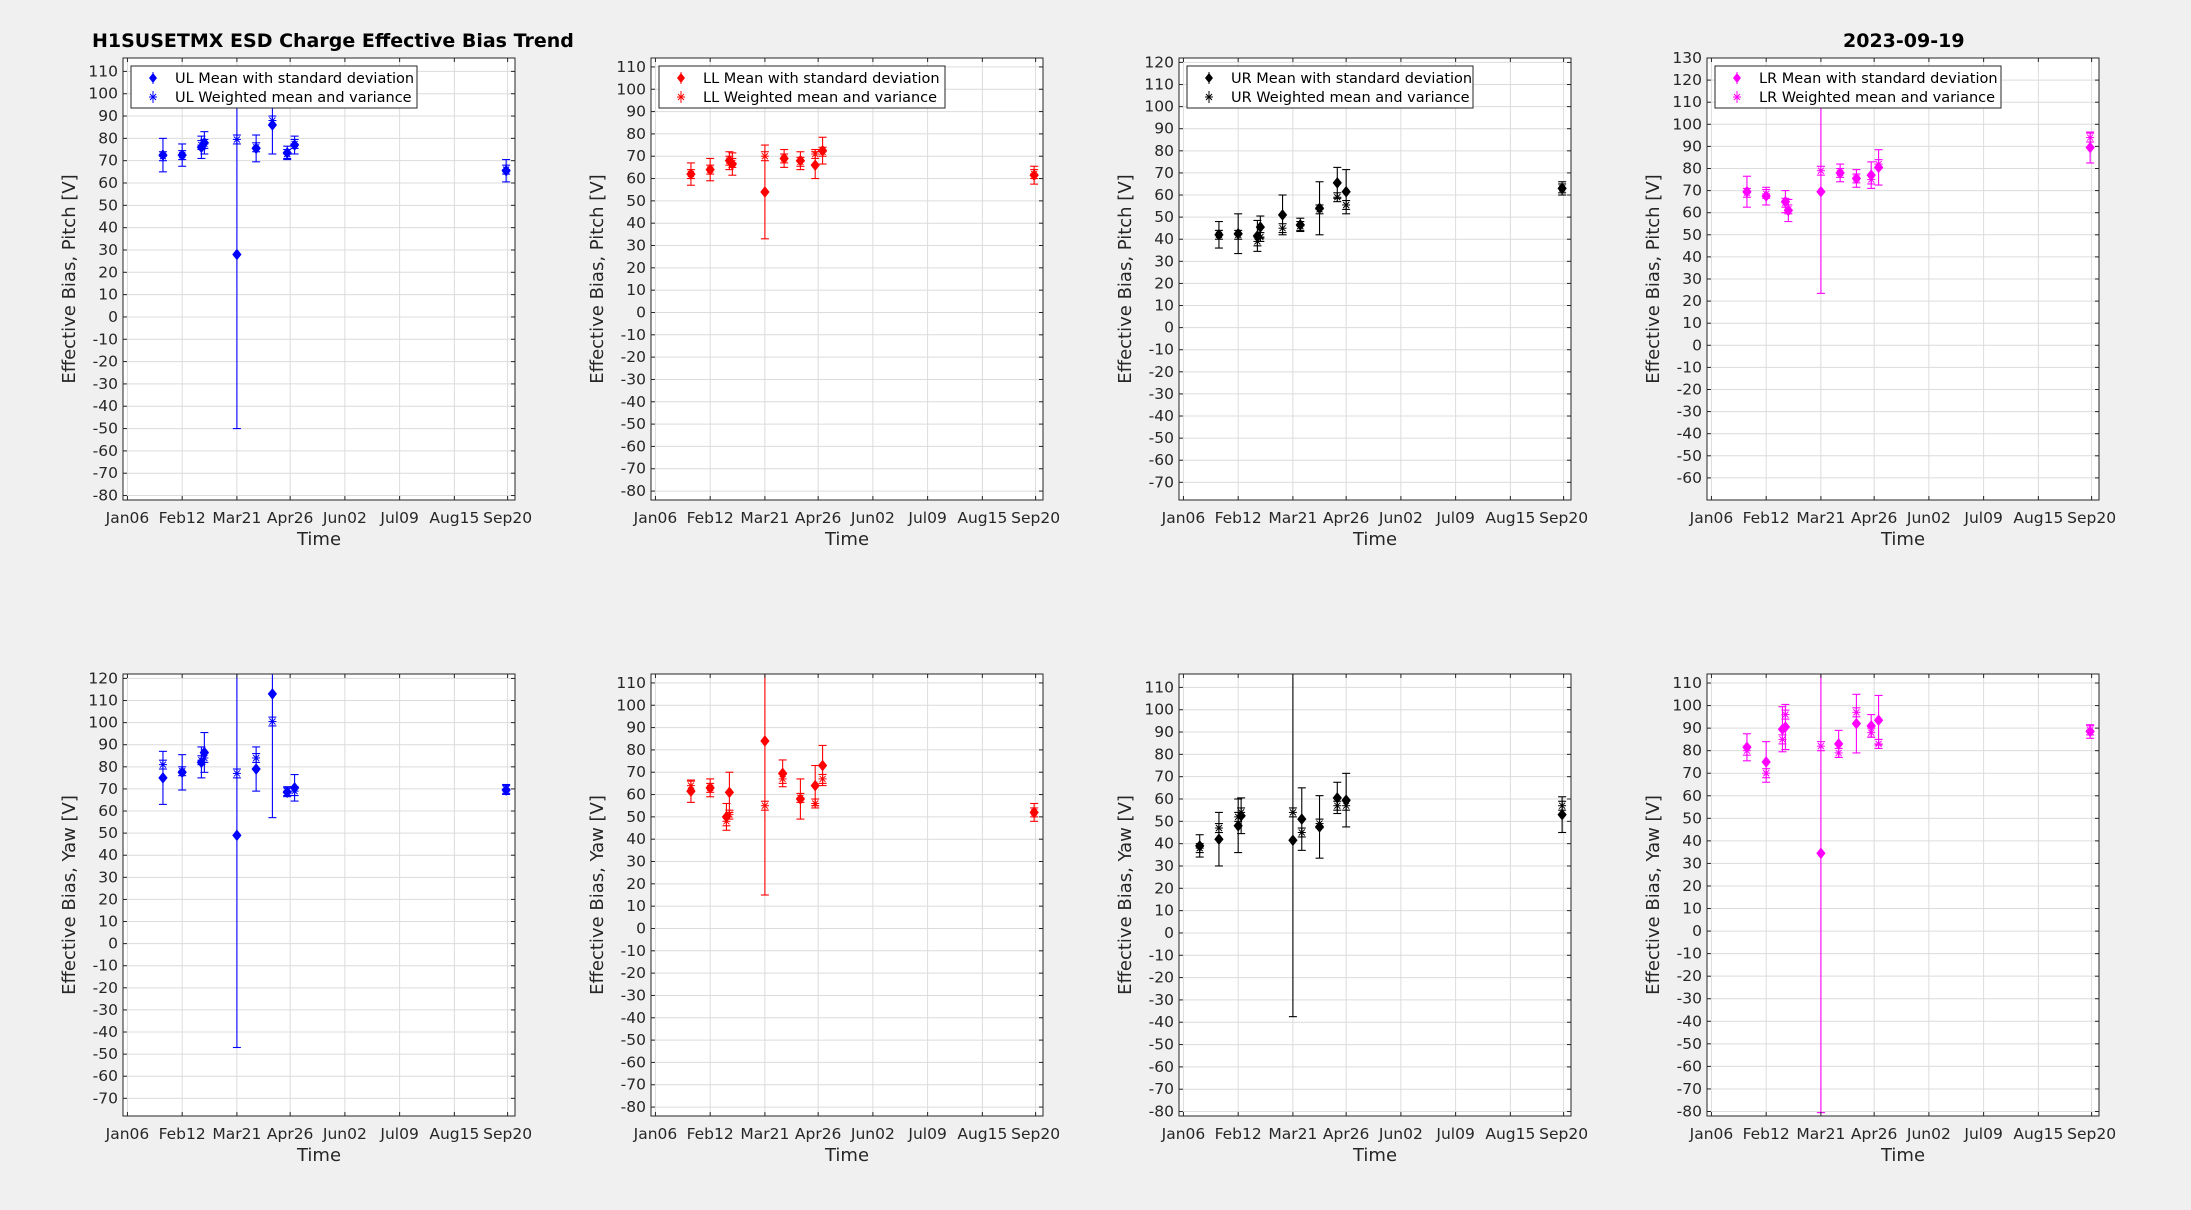  Describe the element at coordinates (1351, 79) in the screenshot. I see `legend-entry: UR Mean with standard deviation` at that location.